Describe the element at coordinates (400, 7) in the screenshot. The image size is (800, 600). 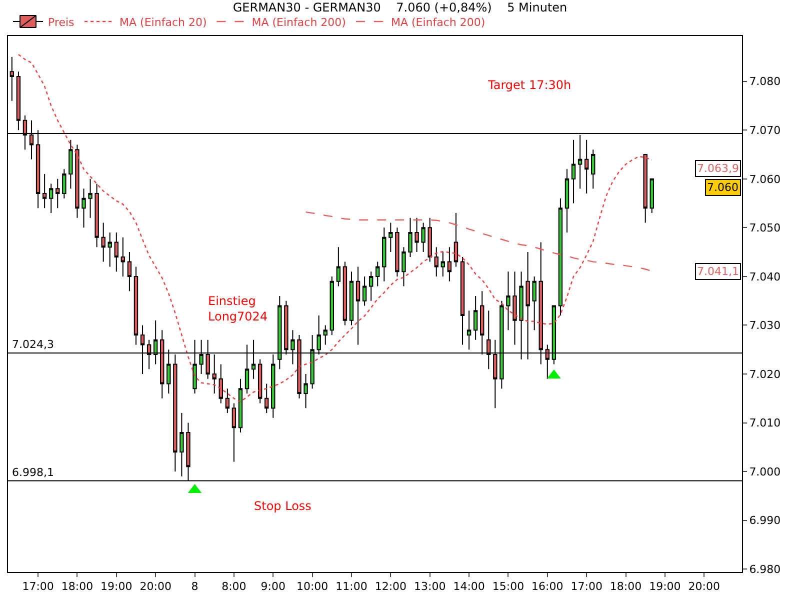
I see `chart-title: GERMAN30 - GERMAN30 7.060 (+0,84%) 5 Minuten` at that location.